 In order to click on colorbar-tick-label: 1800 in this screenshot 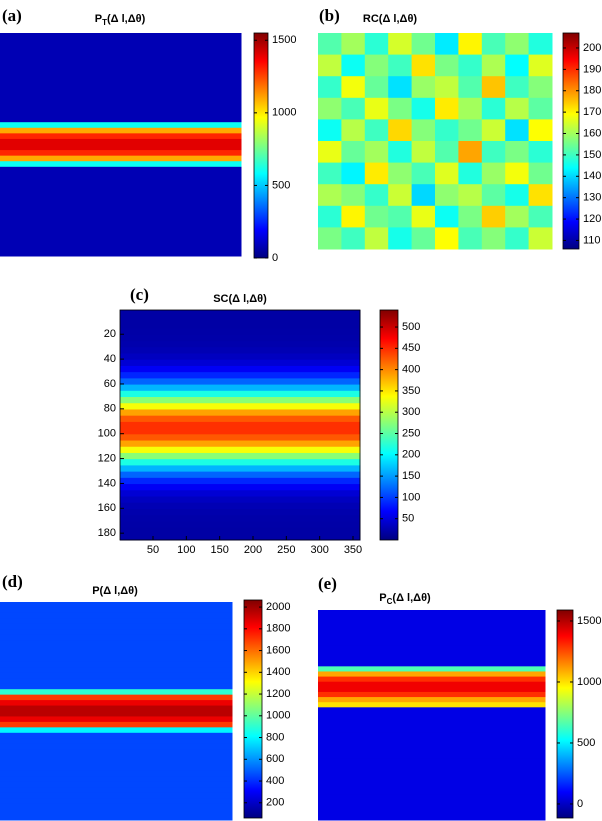, I will do `click(278, 629)`.